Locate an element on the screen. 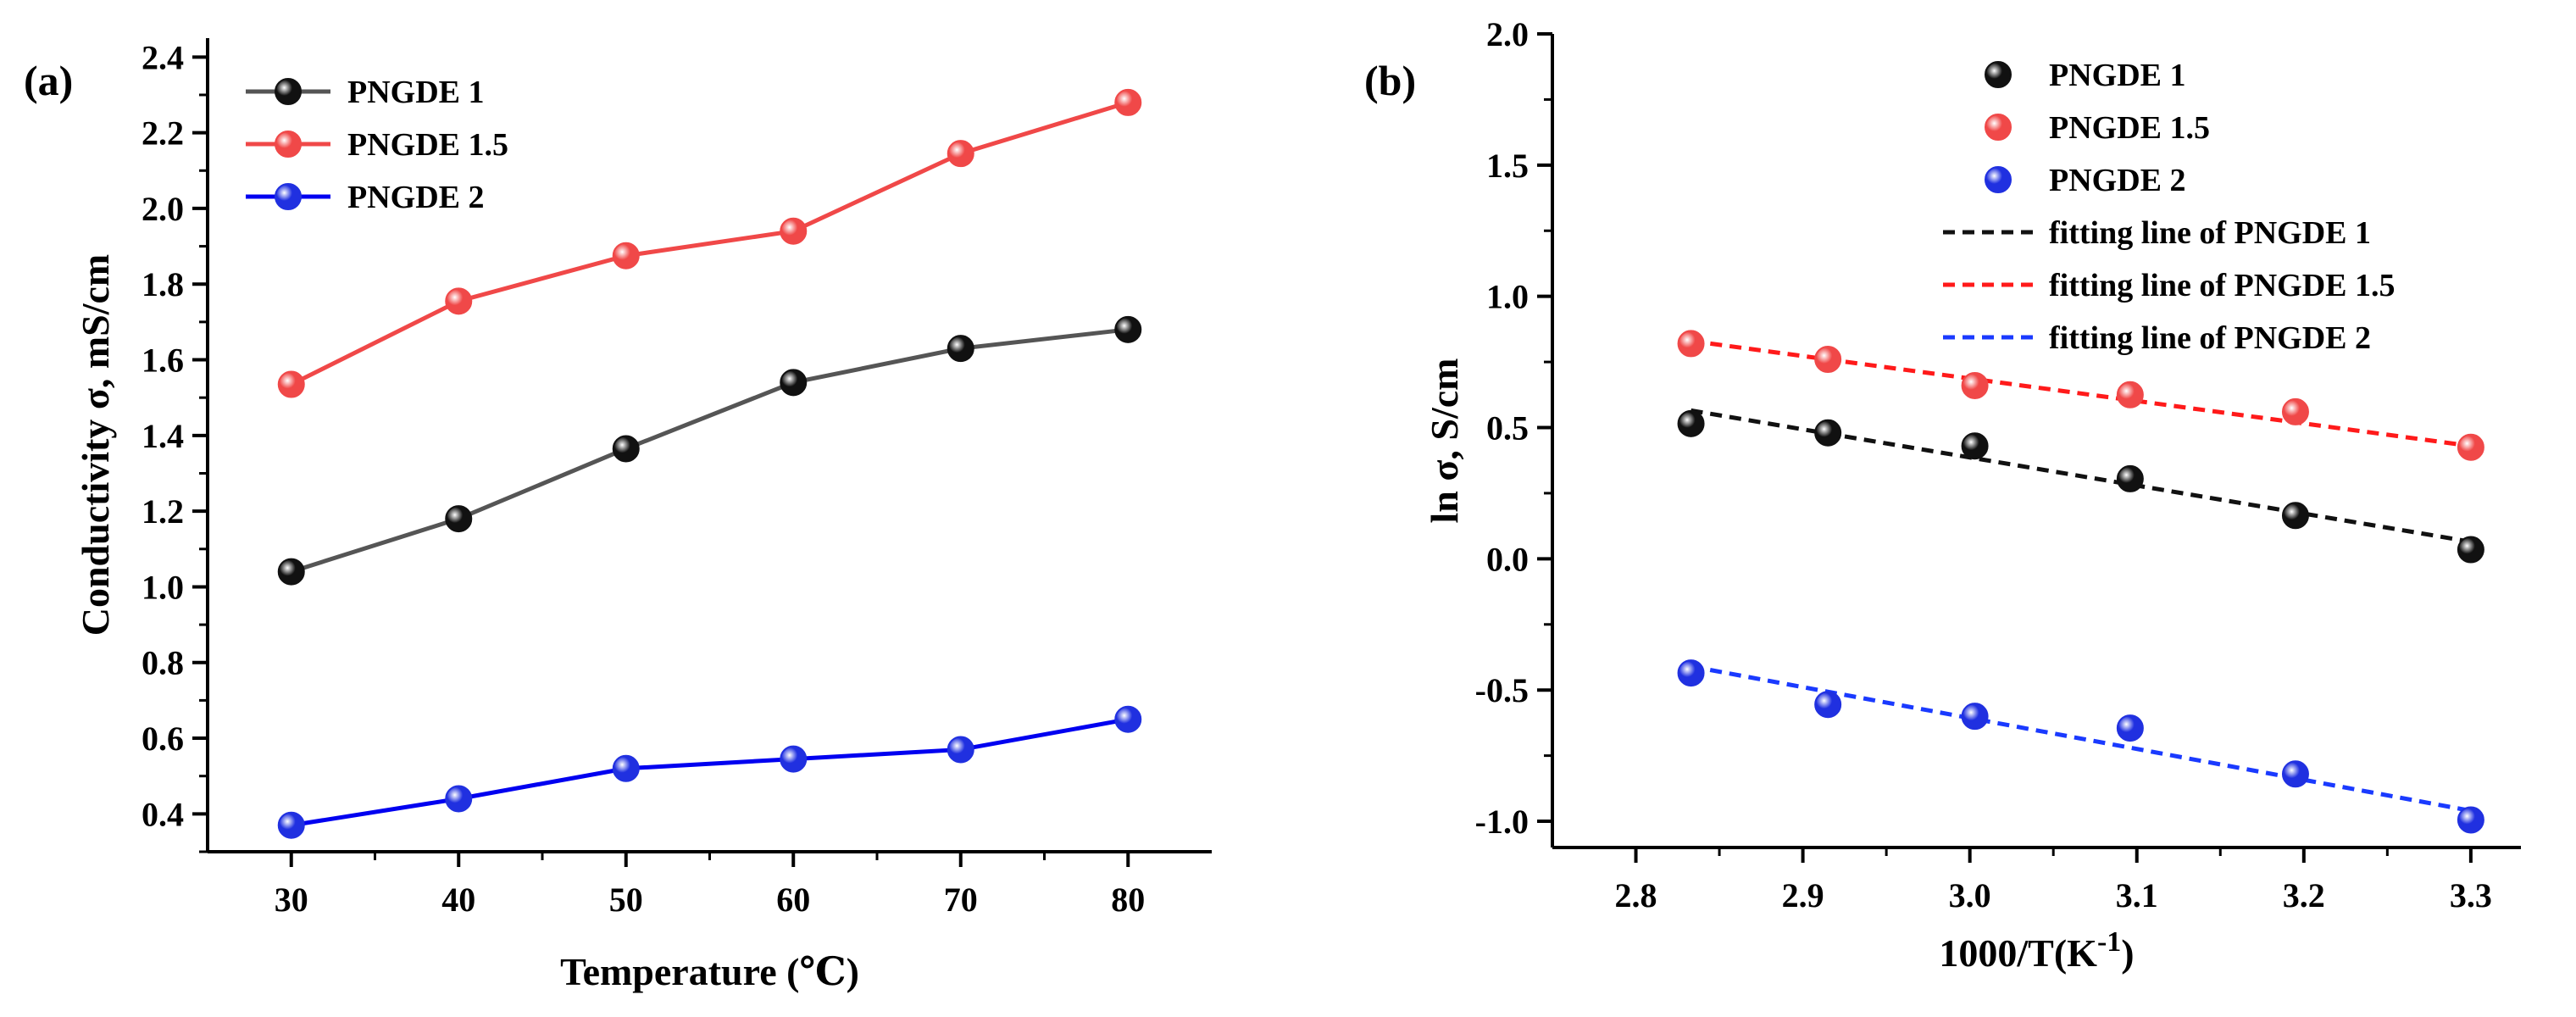  y-axis-label: ln σ, S/cm is located at coordinates (1444, 441).